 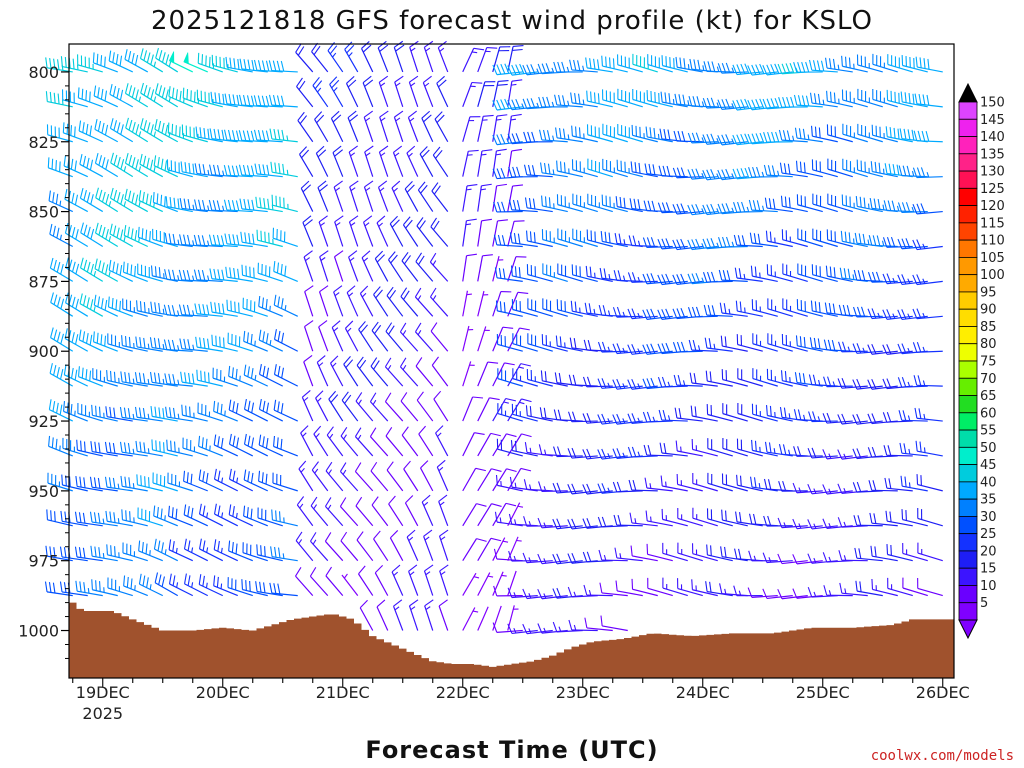 What do you see at coordinates (988, 551) in the screenshot?
I see `colorbar-label: 20` at bounding box center [988, 551].